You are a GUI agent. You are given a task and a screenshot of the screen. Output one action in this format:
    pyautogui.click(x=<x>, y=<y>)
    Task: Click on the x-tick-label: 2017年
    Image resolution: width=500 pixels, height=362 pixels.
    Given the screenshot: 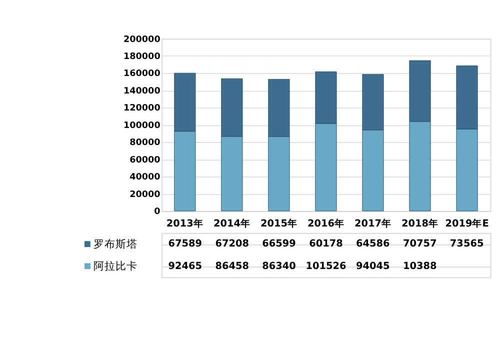 What is the action you would take?
    pyautogui.click(x=373, y=223)
    